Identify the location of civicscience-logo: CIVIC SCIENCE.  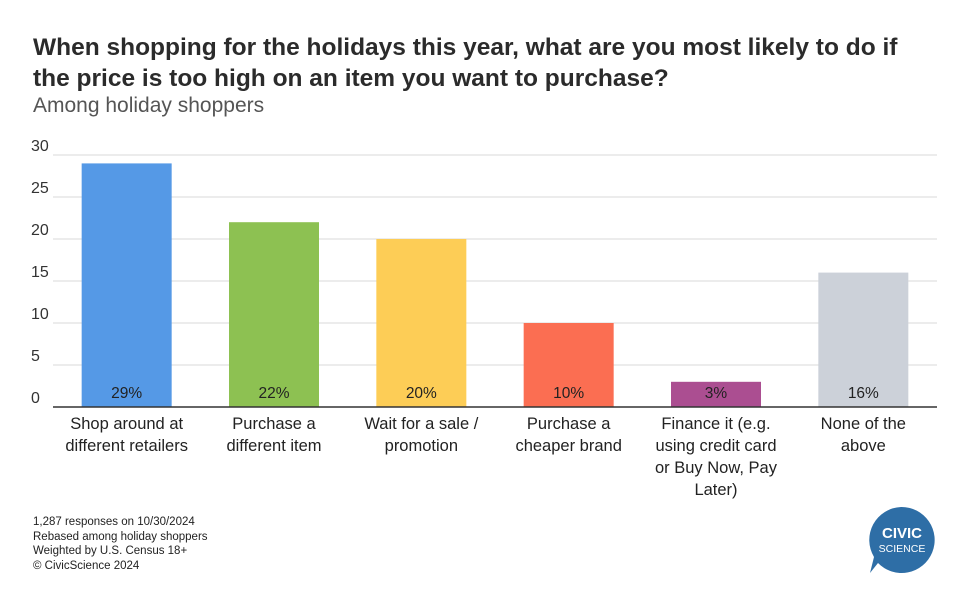
(902, 539).